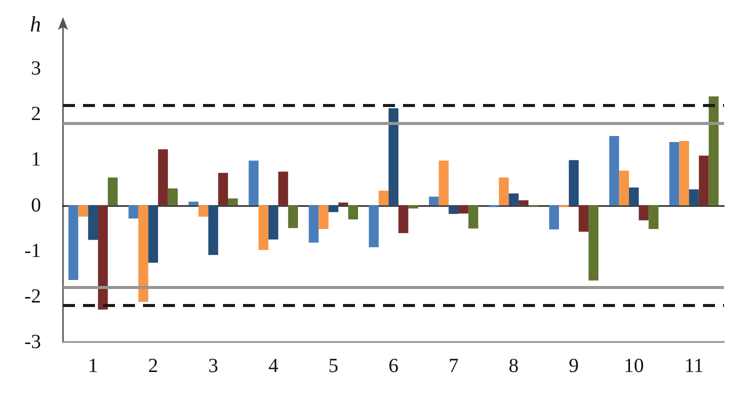 The image size is (742, 400). I want to click on y-tick-label: -1, so click(32, 251).